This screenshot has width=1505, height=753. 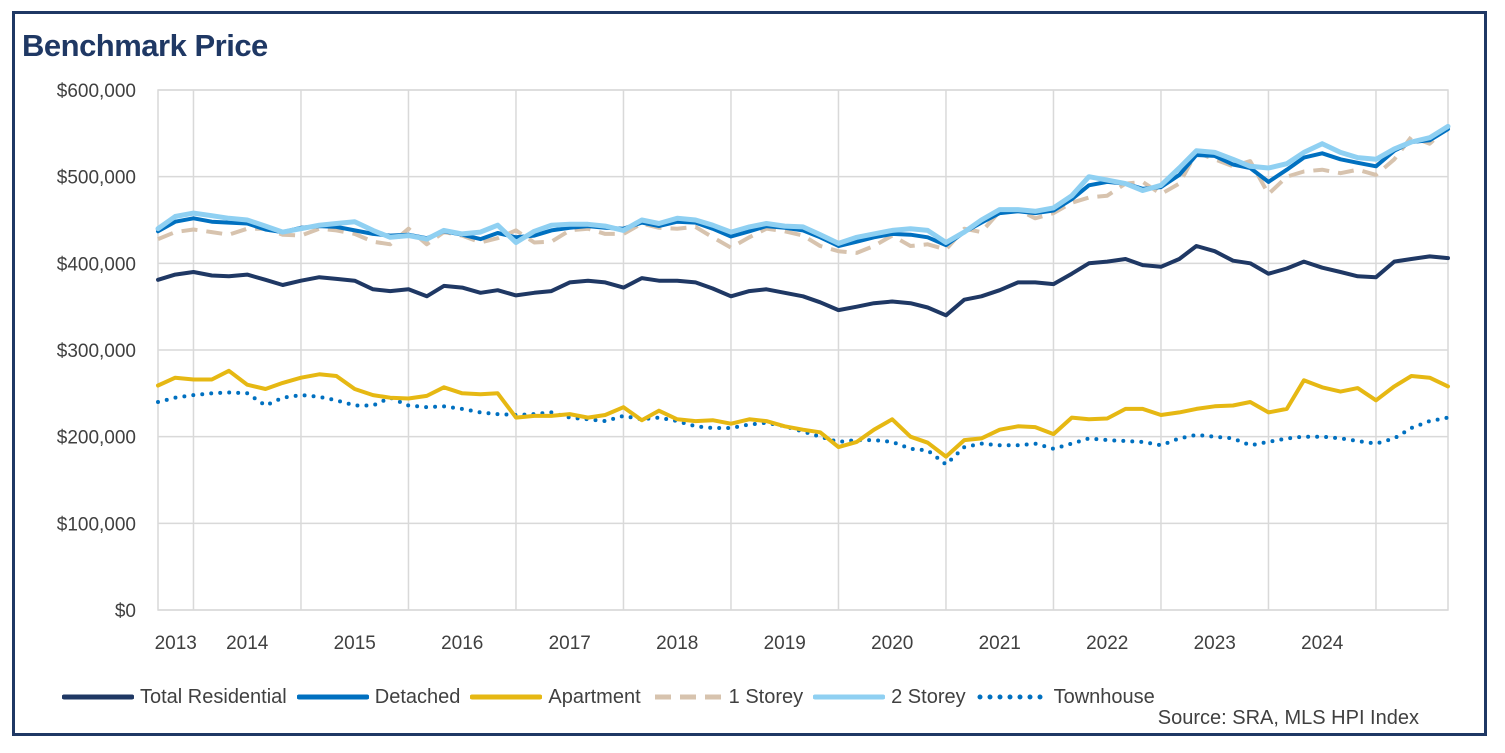 What do you see at coordinates (1215, 643) in the screenshot?
I see `x-tick-label: 2023` at bounding box center [1215, 643].